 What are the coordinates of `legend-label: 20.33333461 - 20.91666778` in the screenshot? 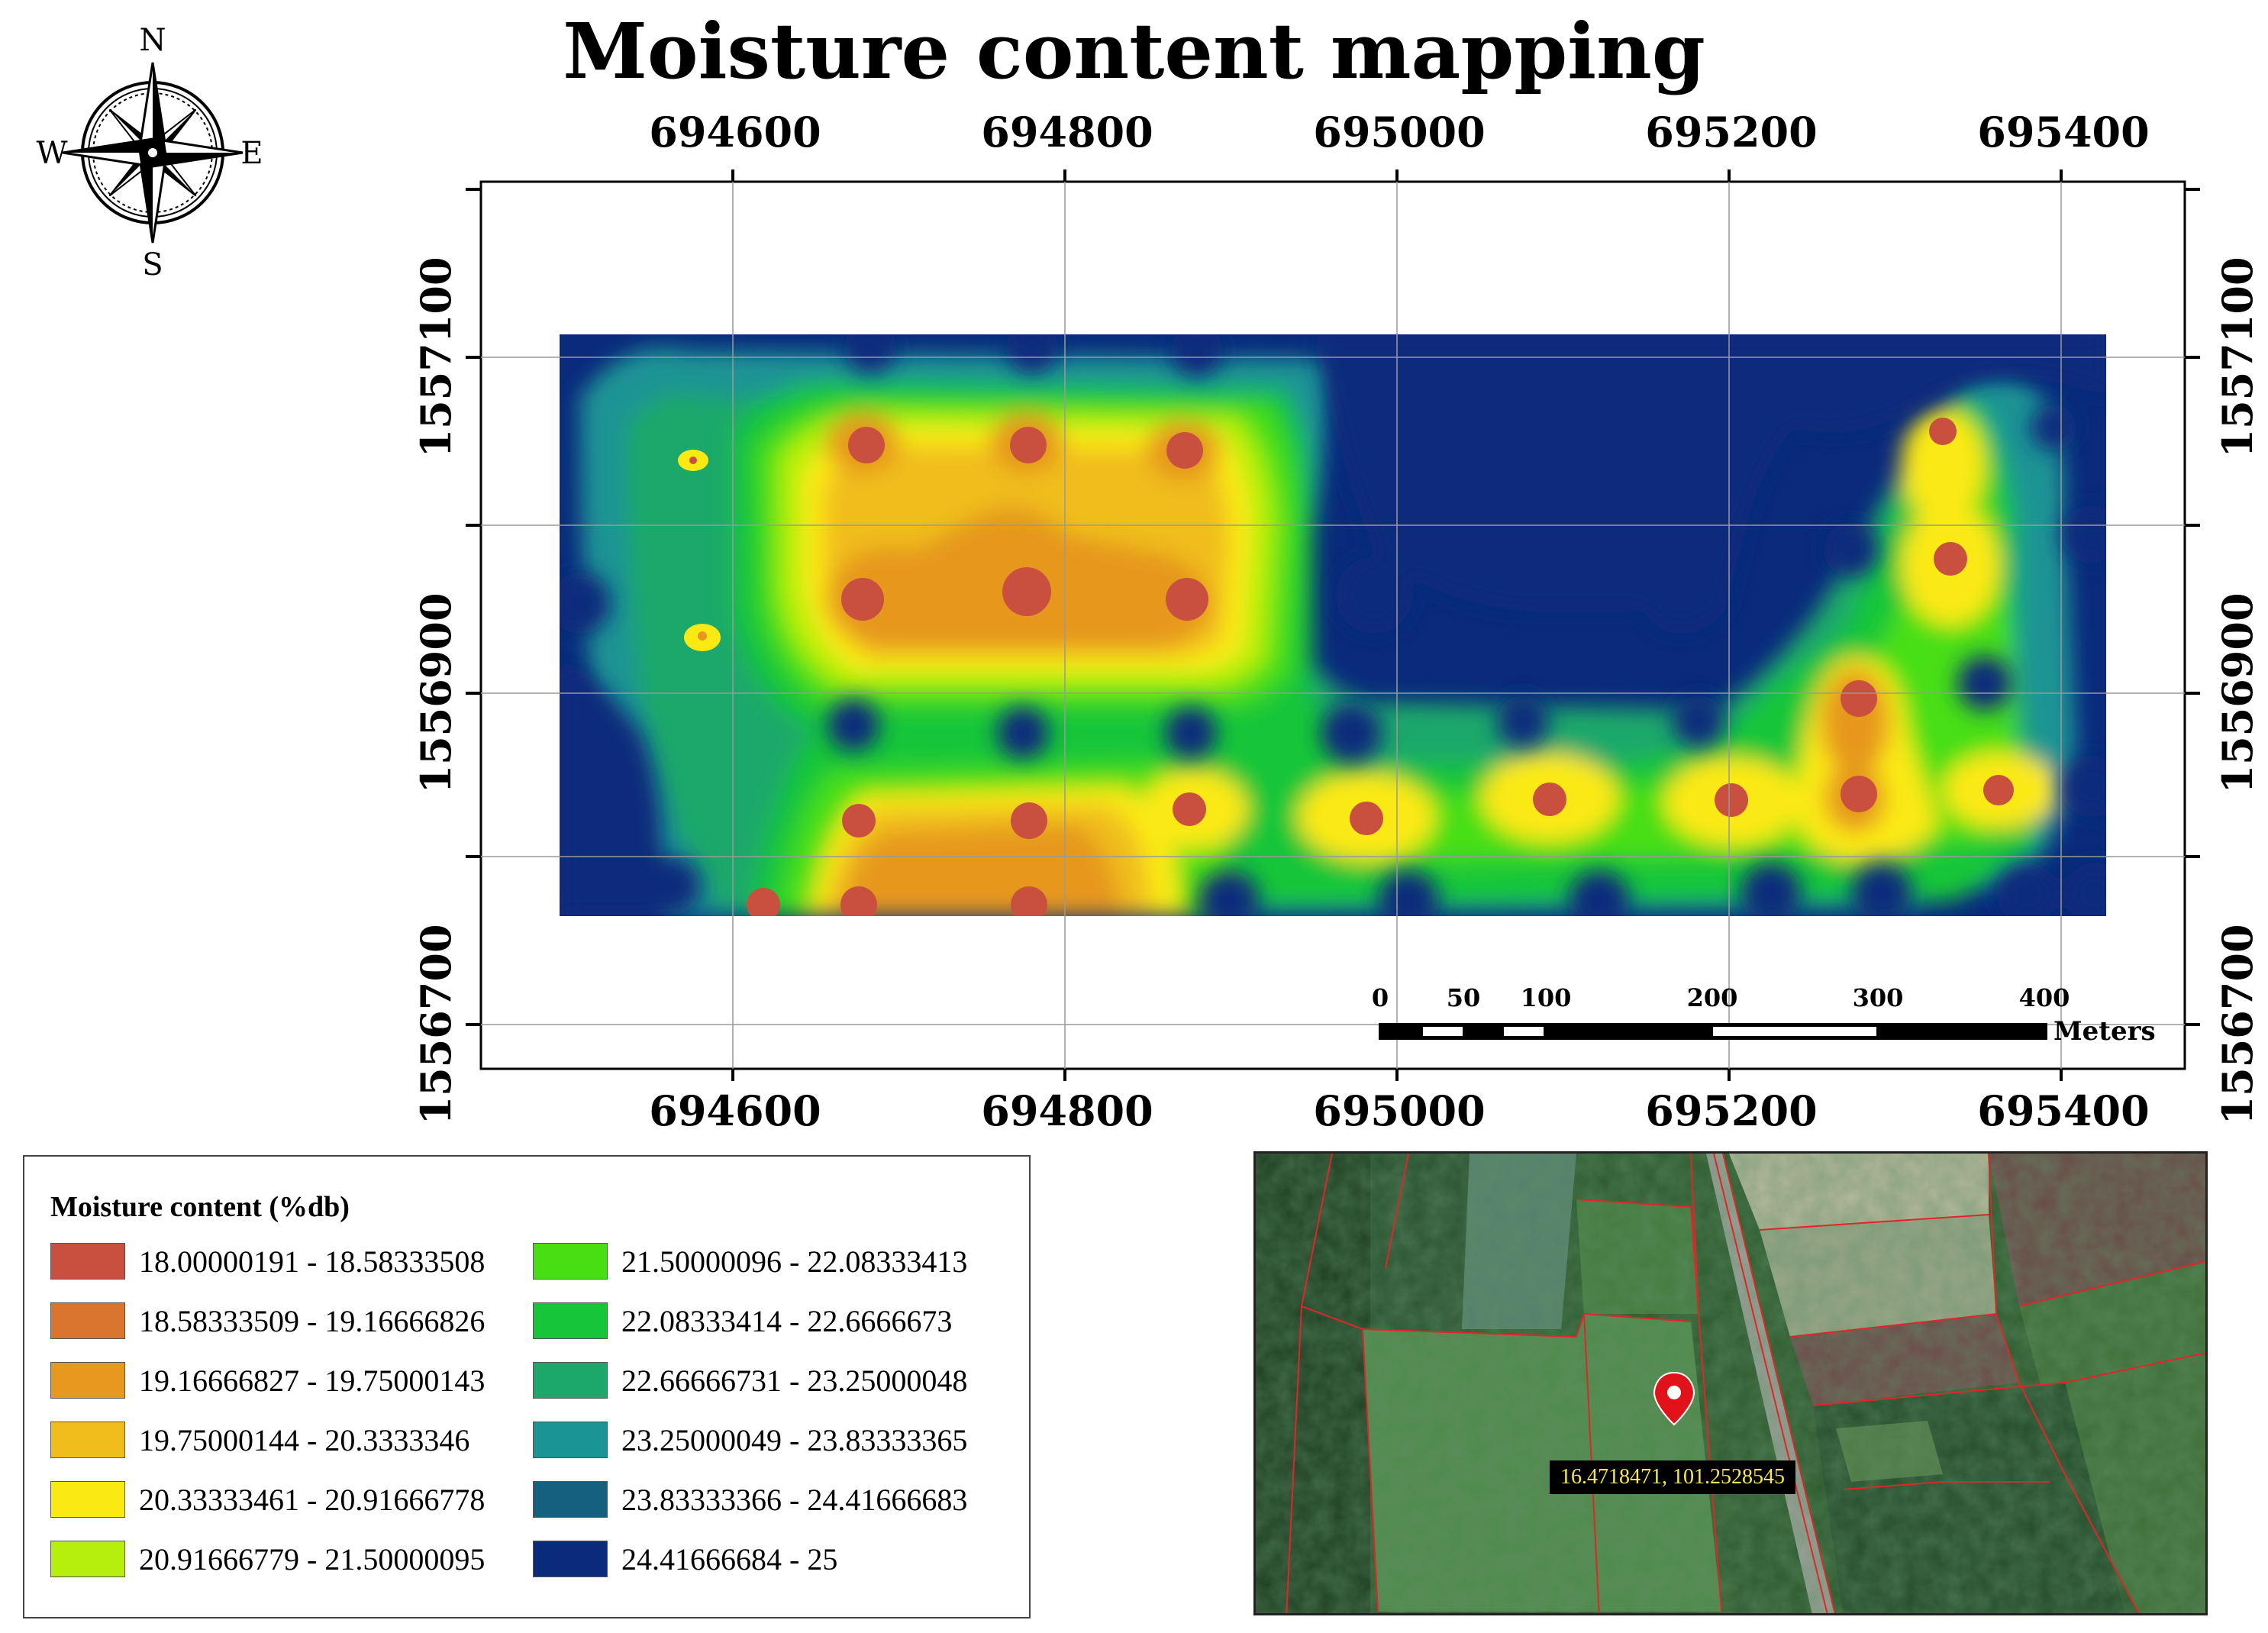 It's located at (313, 1499).